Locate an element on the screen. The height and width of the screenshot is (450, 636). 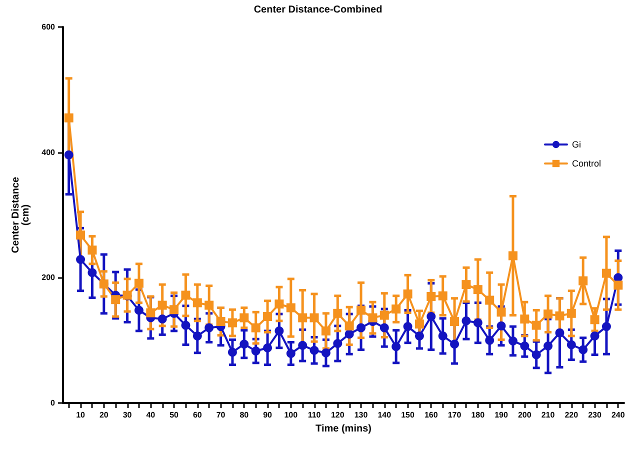
x-tick-label: 10 is located at coordinates (81, 415).